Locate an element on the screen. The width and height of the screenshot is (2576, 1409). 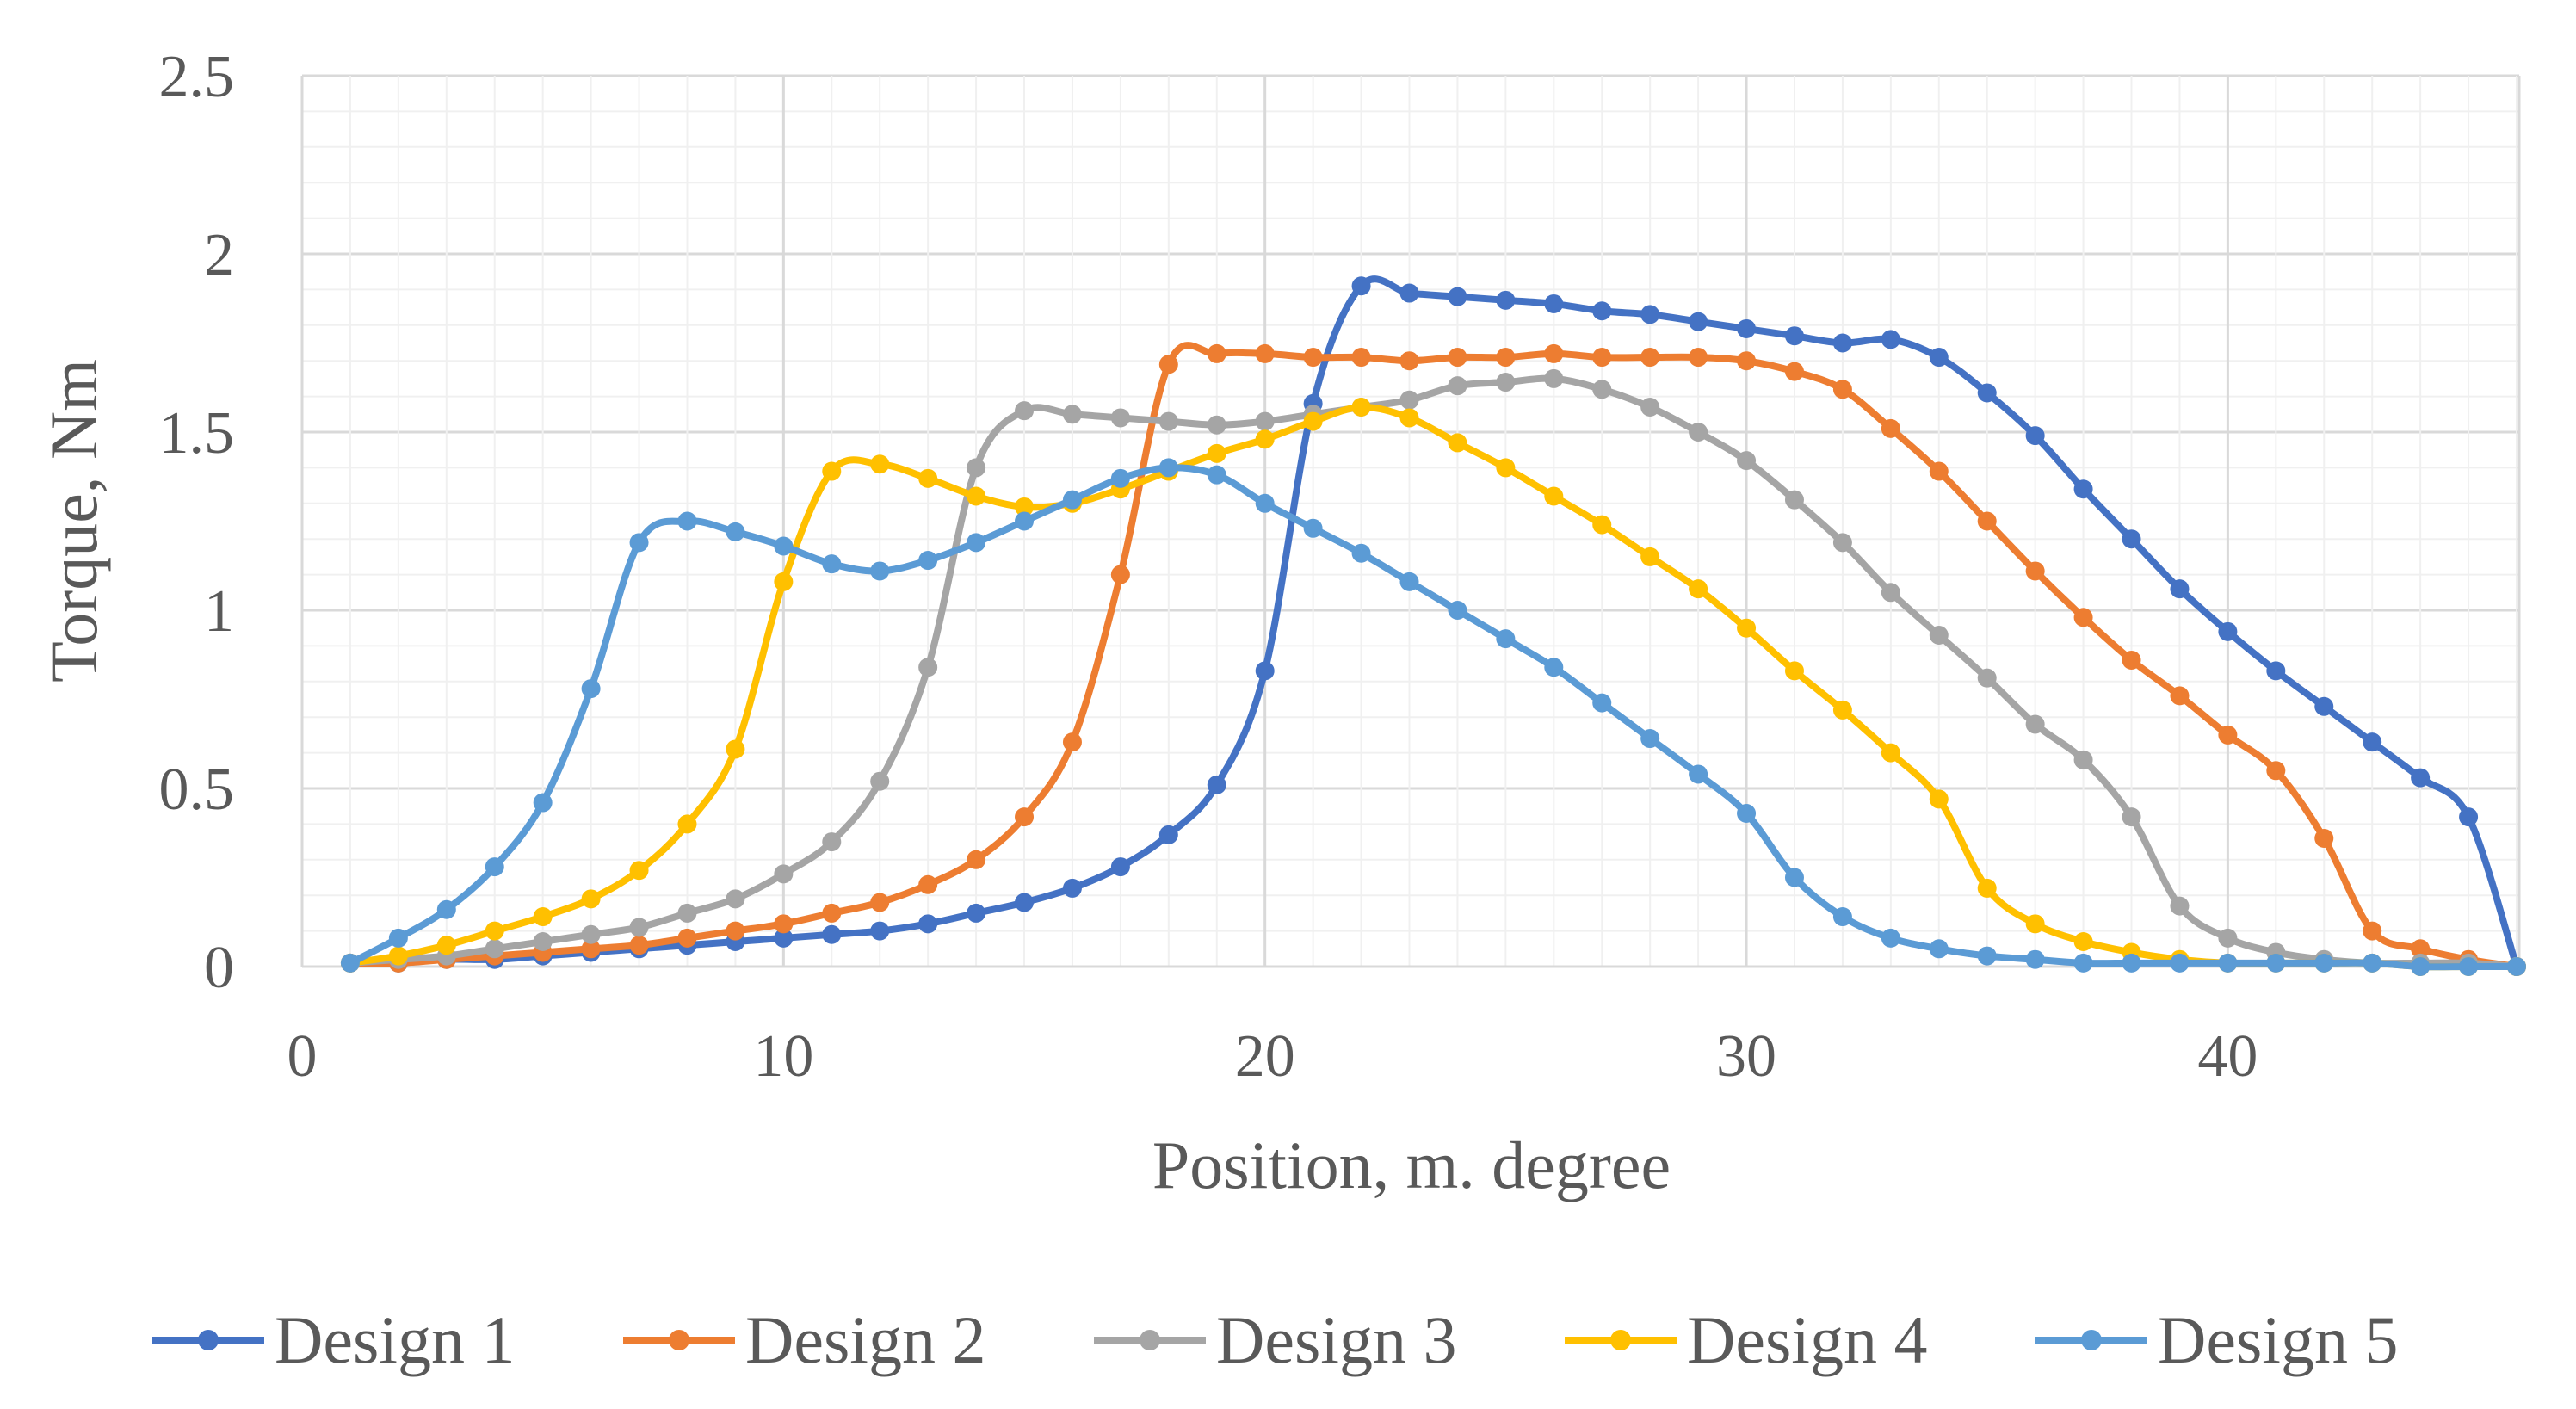
y-tick-label: 2.5 is located at coordinates (197, 77).